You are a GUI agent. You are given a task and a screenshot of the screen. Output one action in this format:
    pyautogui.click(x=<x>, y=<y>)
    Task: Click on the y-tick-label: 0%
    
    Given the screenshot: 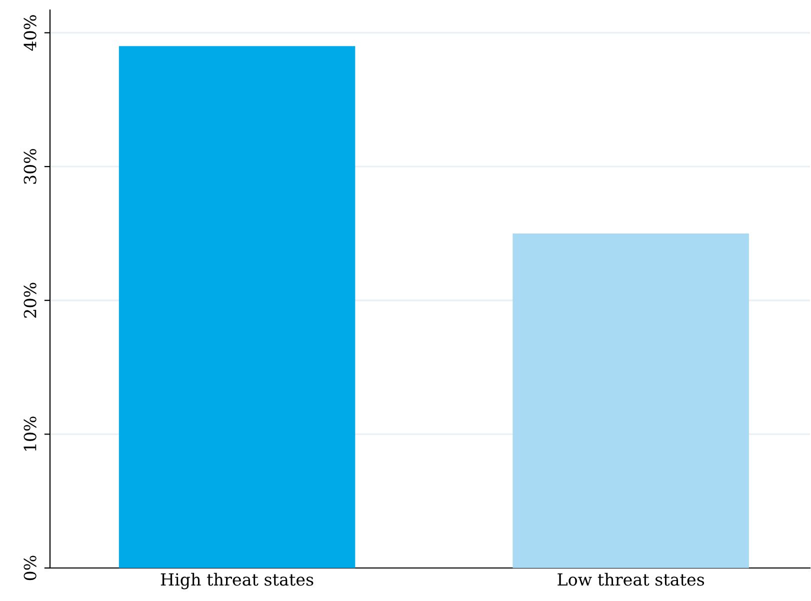 What is the action you would take?
    pyautogui.click(x=30, y=568)
    